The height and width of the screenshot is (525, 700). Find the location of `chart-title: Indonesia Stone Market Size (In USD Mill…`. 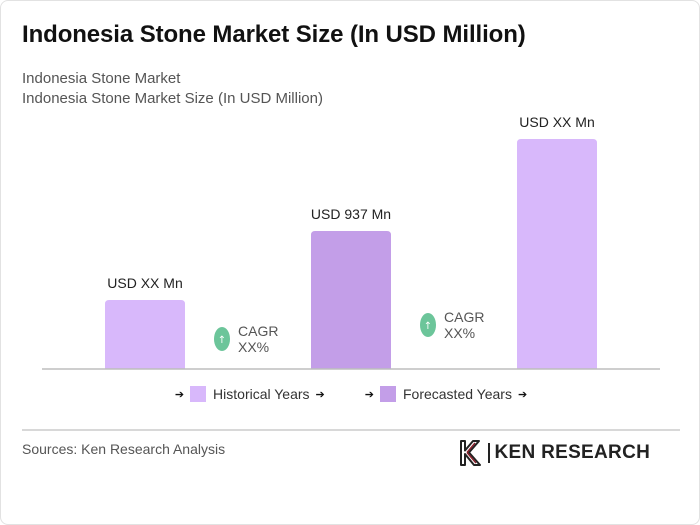

chart-title: Indonesia Stone Market Size (In USD Mill… is located at coordinates (274, 34).